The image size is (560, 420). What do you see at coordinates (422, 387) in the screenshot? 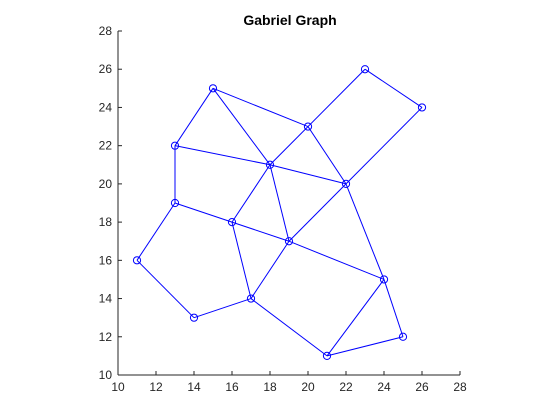
I see `x-tick-label: 26` at bounding box center [422, 387].